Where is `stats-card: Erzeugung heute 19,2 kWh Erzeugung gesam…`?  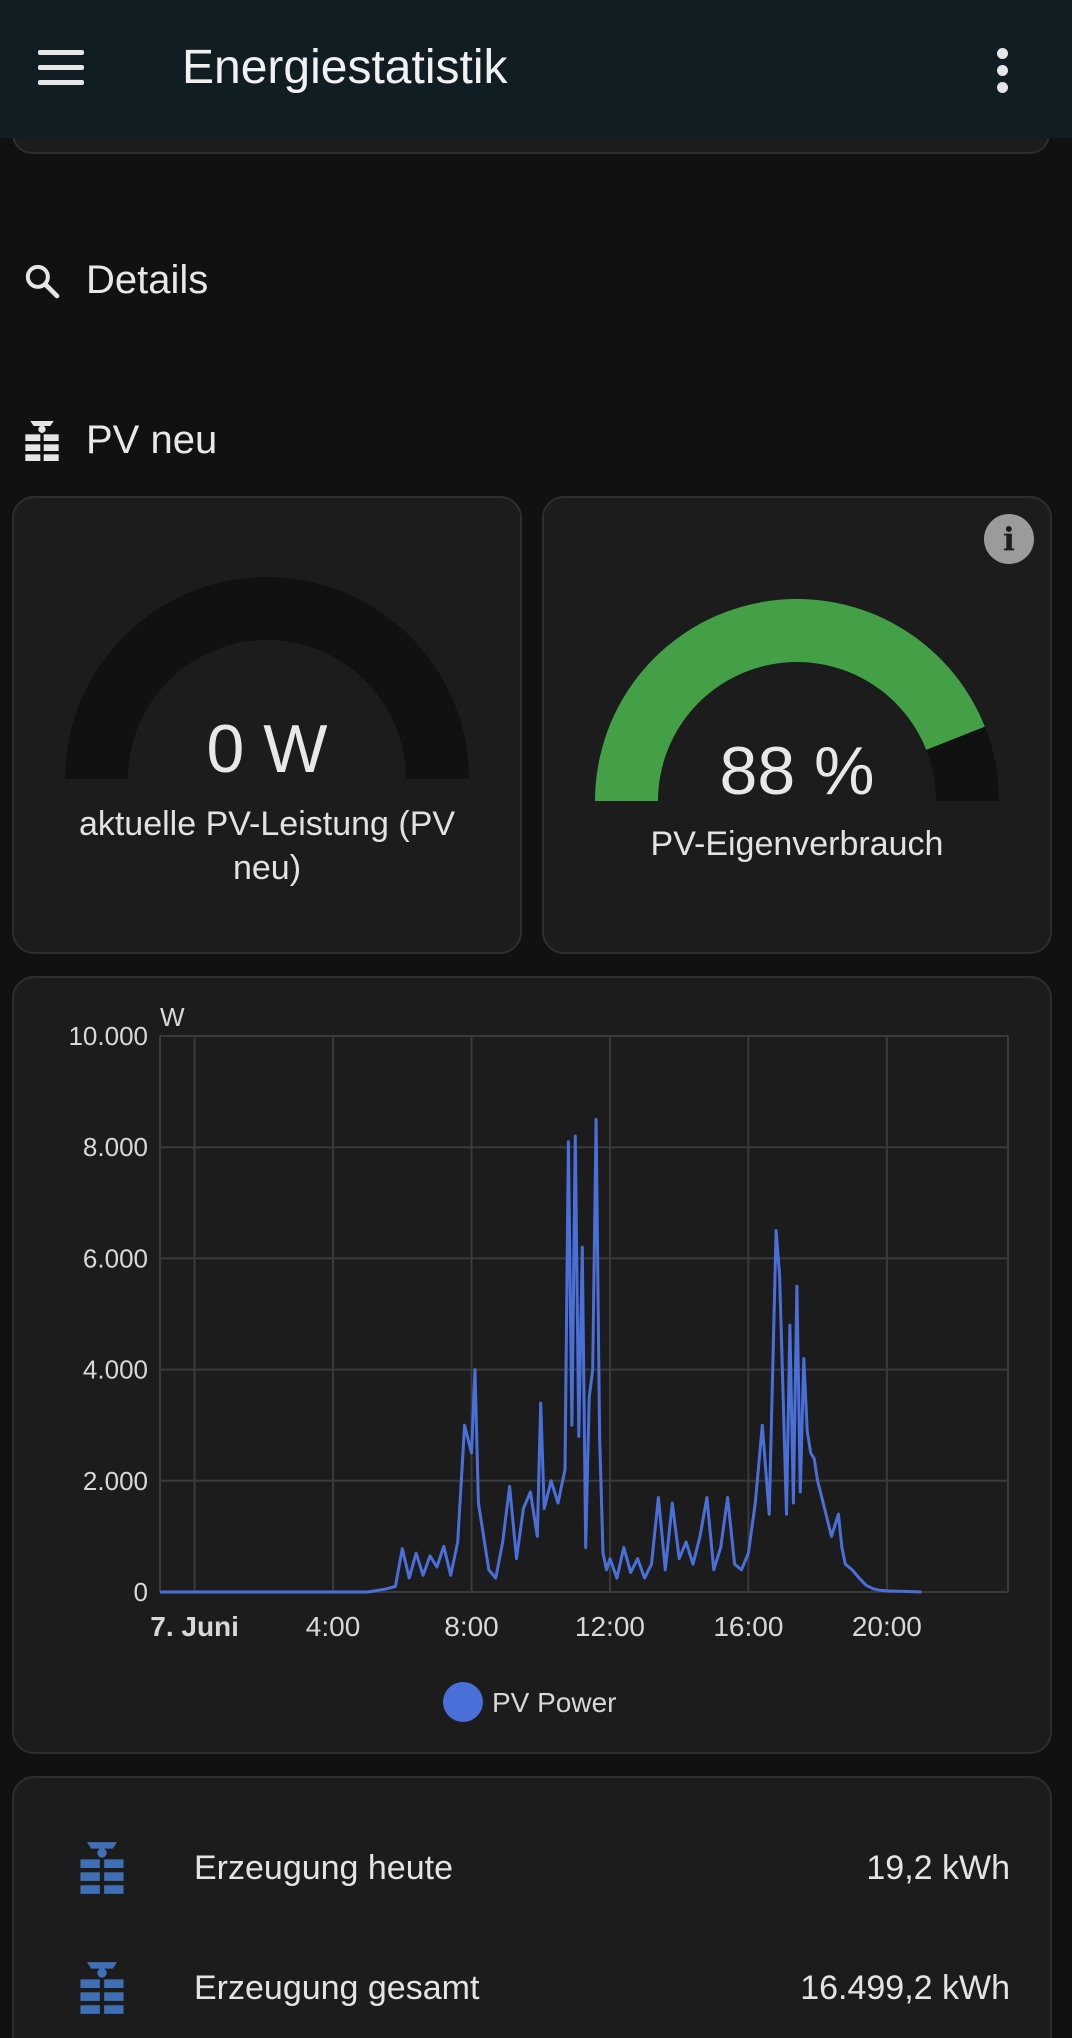 stats-card: Erzeugung heute 19,2 kWh Erzeugung gesam… is located at coordinates (532, 1907).